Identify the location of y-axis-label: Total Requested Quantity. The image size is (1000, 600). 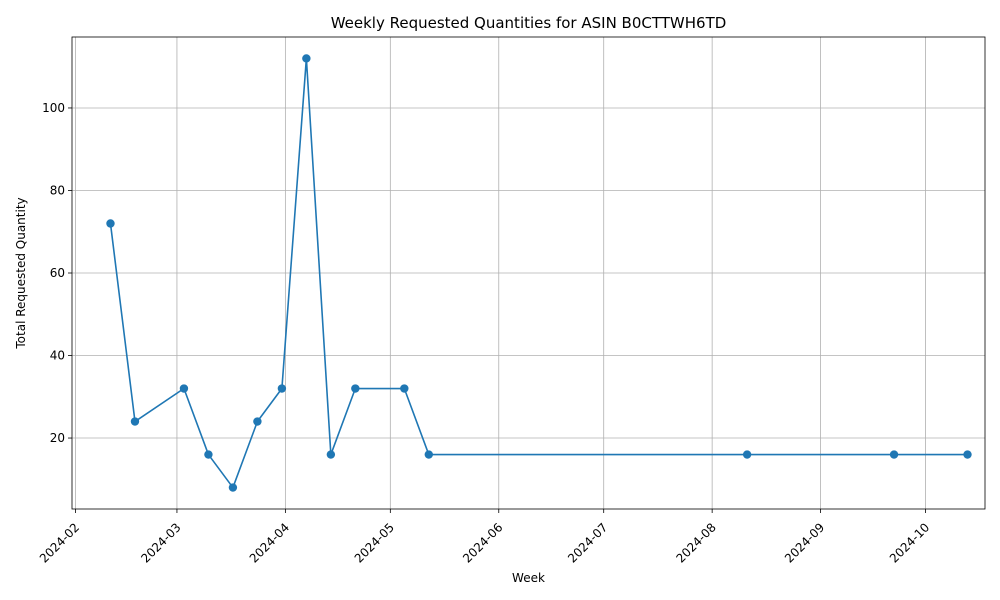
(21, 273).